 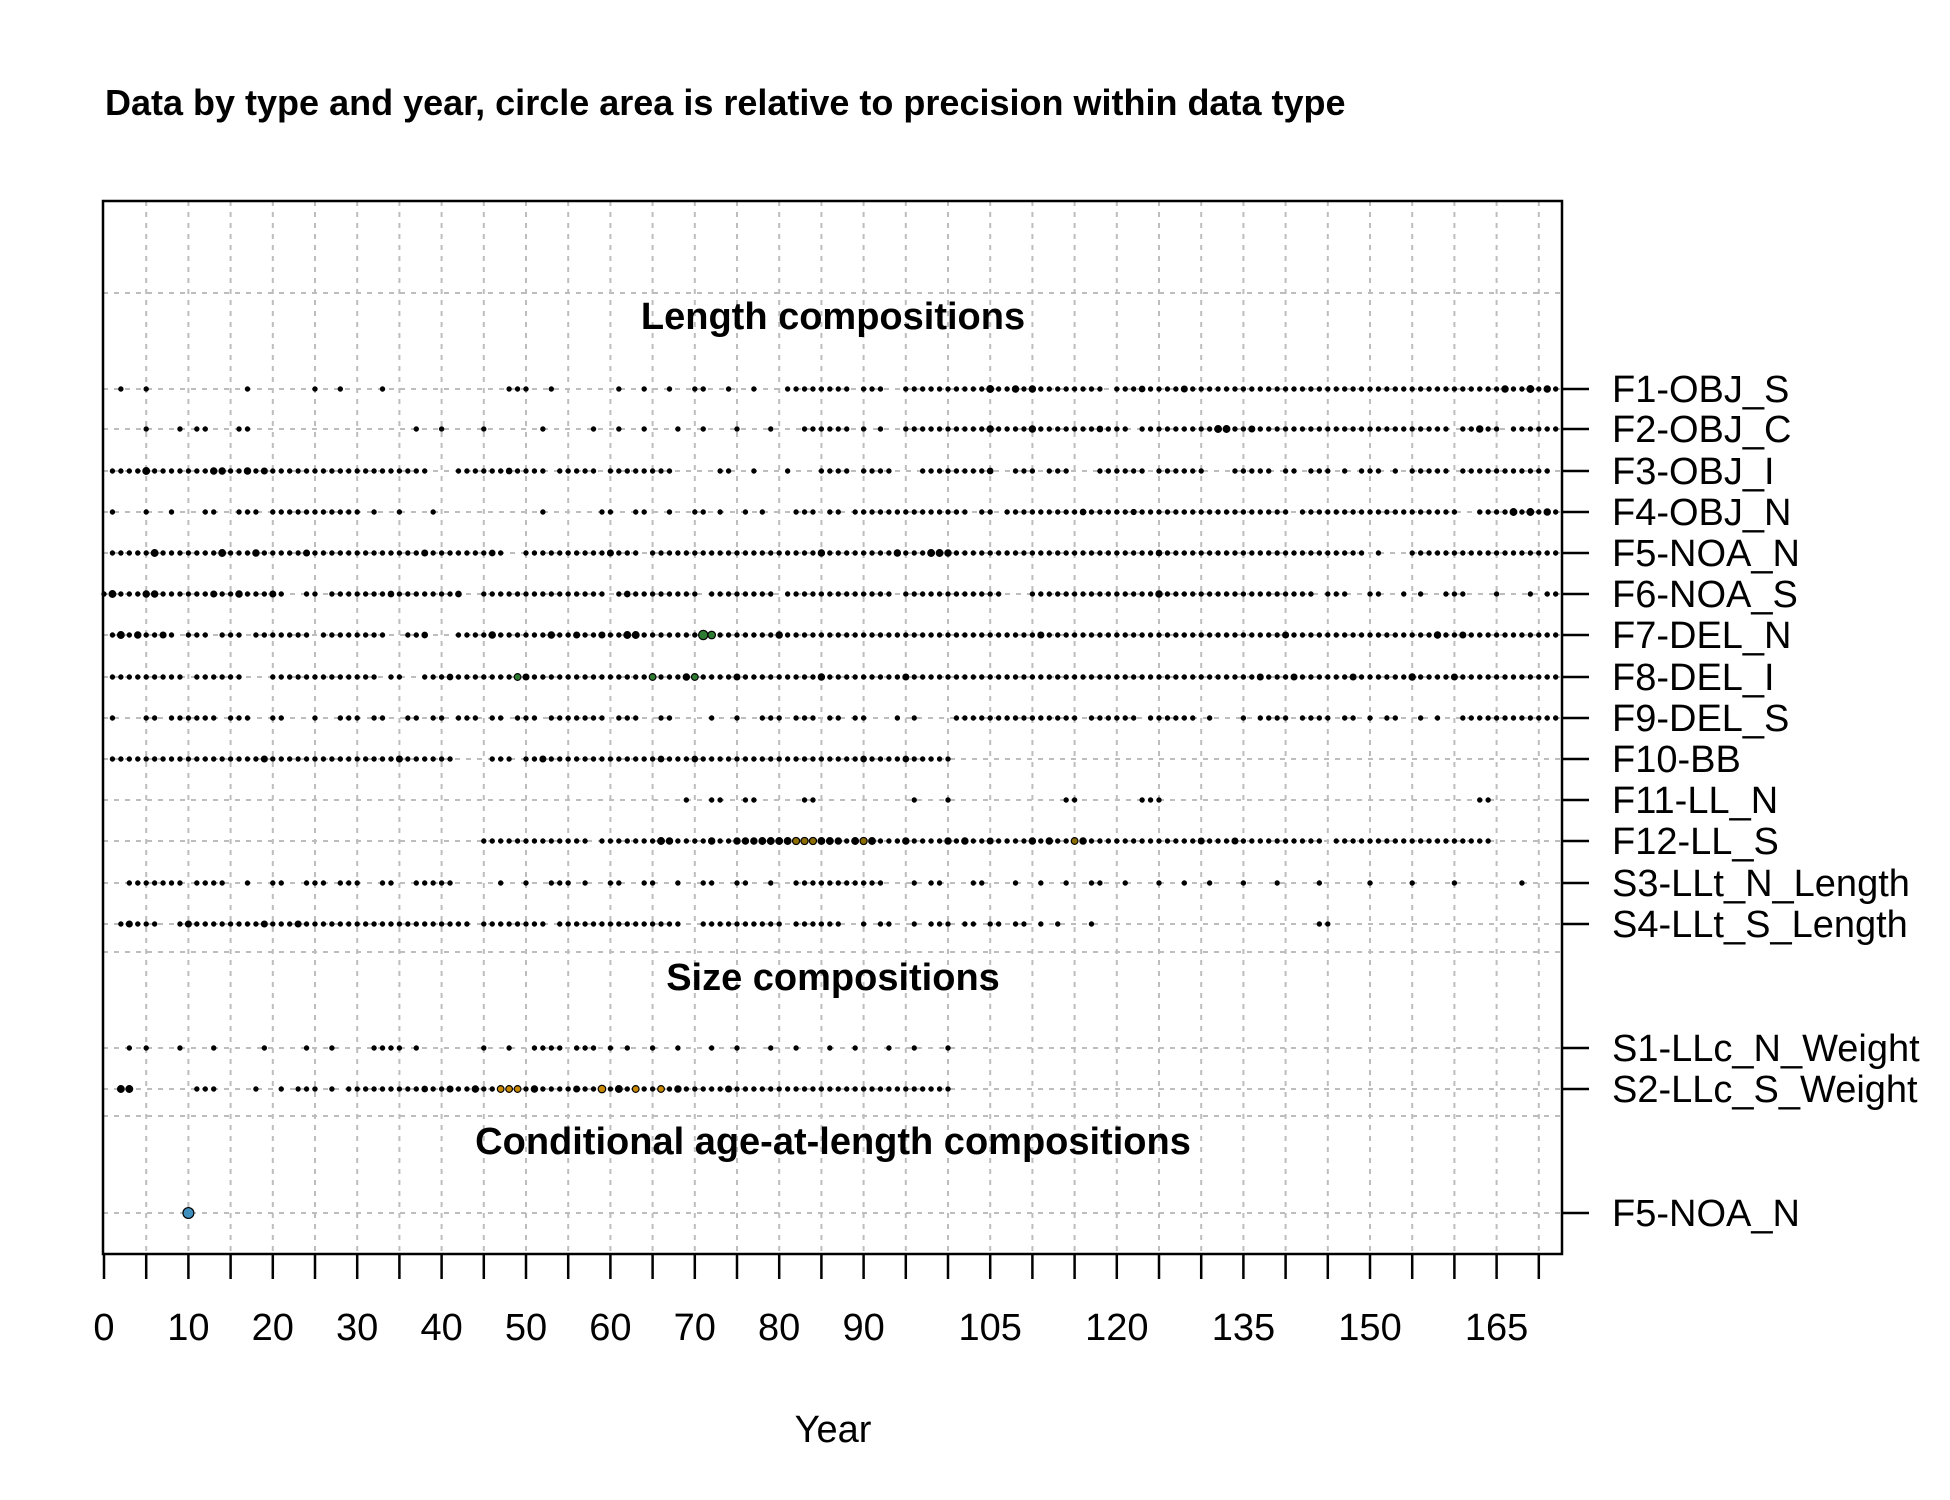 I want to click on x-tick-label: 165, so click(x=1496, y=1328).